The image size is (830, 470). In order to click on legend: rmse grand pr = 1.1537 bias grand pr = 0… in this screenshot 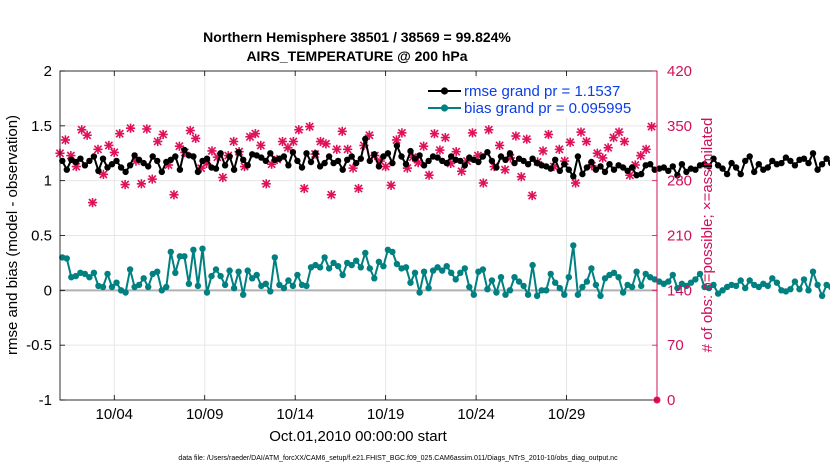, I will do `click(535, 98)`.